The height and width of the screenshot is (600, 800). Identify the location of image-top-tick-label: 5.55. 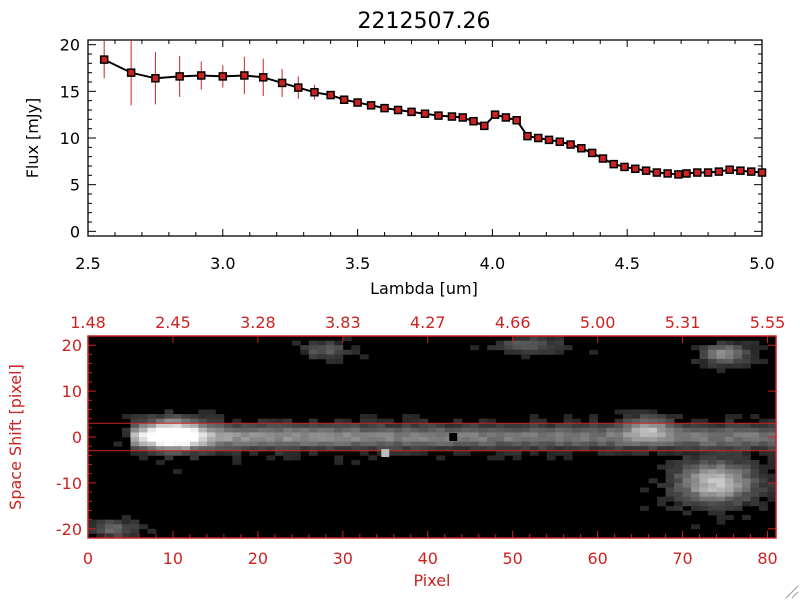
(768, 322).